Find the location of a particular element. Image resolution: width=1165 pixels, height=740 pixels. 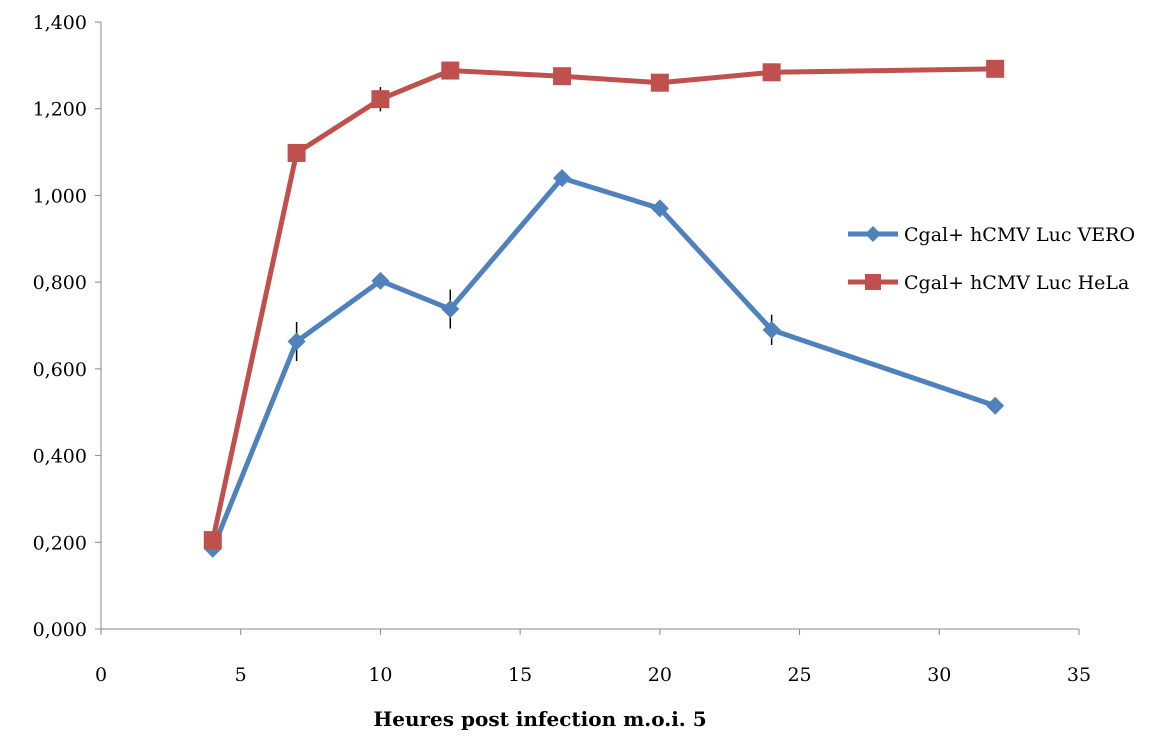

x-axis-label: Heures post infection m.o.i. 5 is located at coordinates (539, 719).